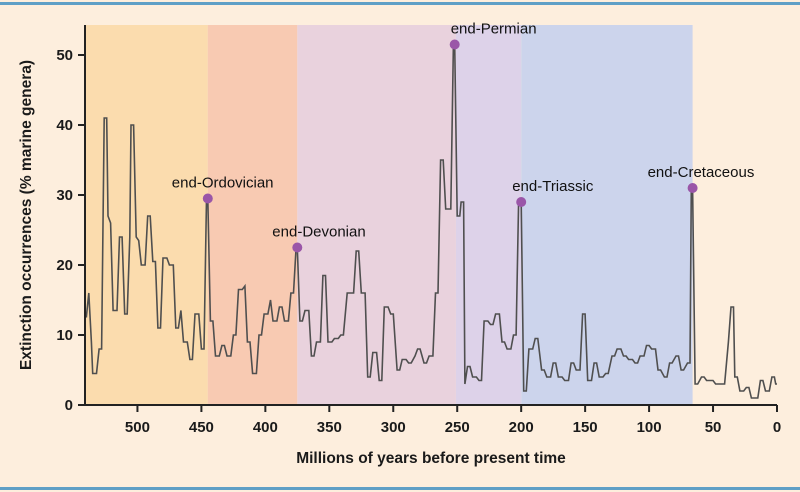 Image resolution: width=800 pixels, height=492 pixels. Describe the element at coordinates (701, 172) in the screenshot. I see `extinction-peak-label: end-Cretaceous` at that location.